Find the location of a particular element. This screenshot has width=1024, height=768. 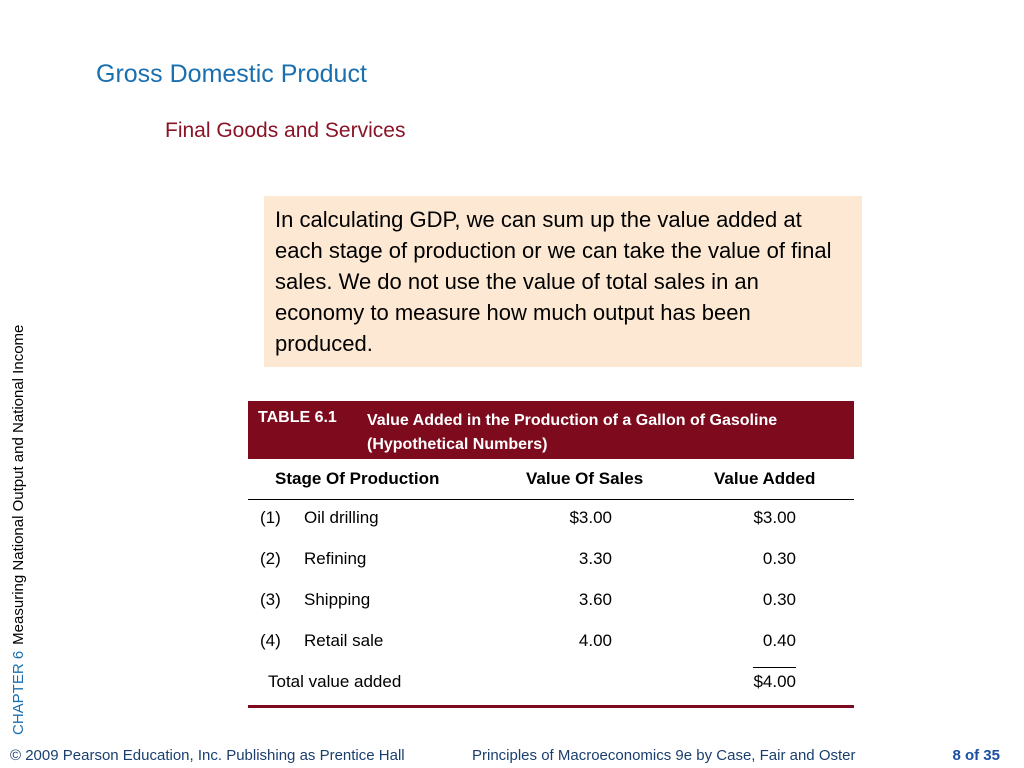

total-row: Total value added $4.00 is located at coordinates (551, 686).